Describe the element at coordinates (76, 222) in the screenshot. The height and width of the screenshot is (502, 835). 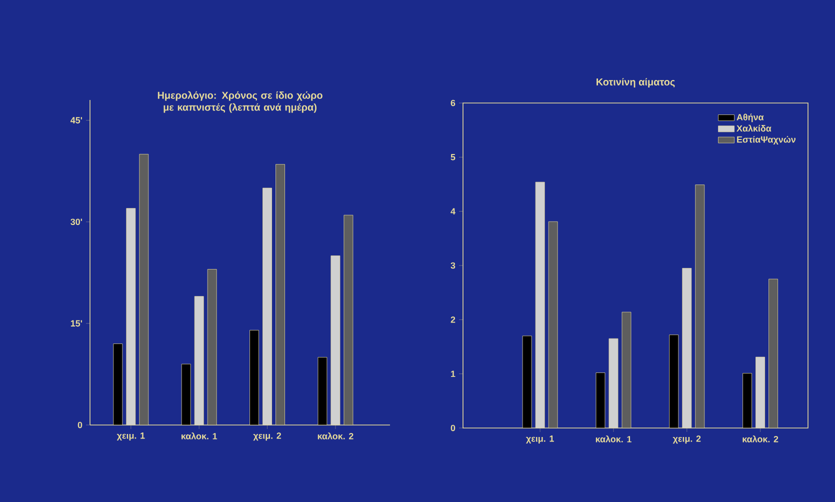
I see `y-tick-label: 30'` at that location.